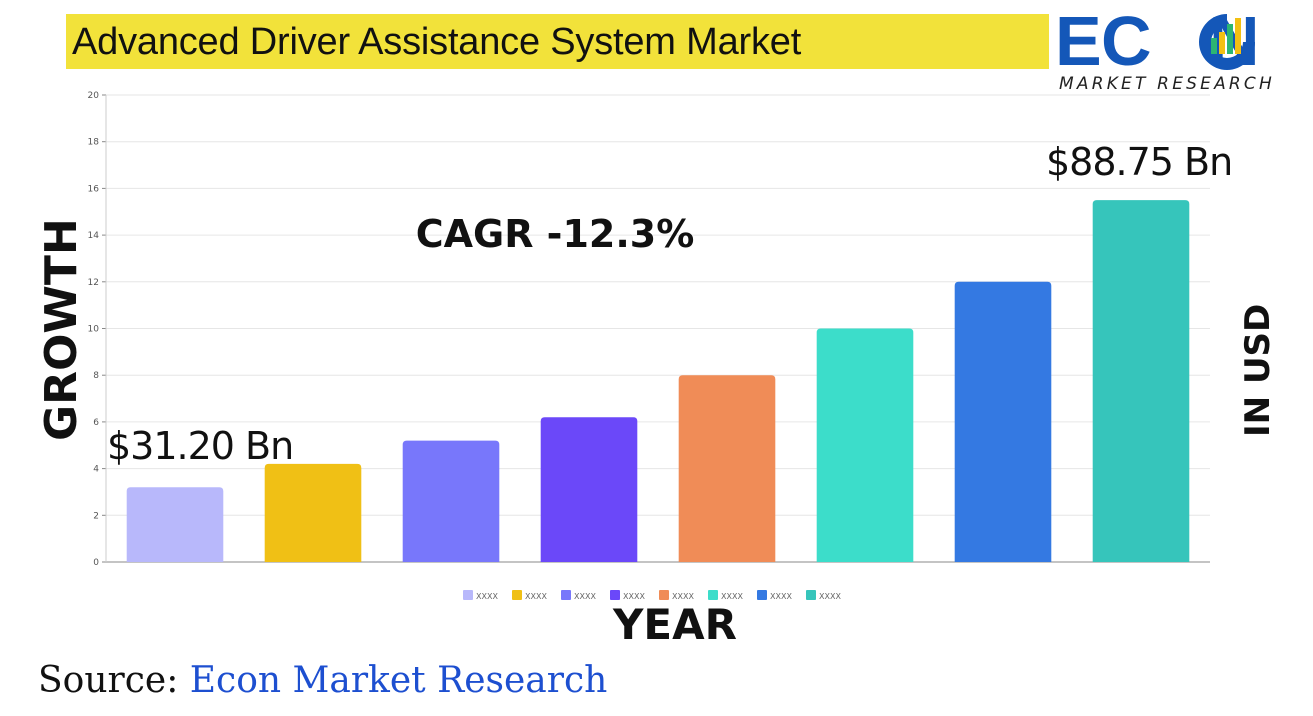 This screenshot has height=716, width=1313. I want to click on y-tick-label: 12, so click(93, 283).